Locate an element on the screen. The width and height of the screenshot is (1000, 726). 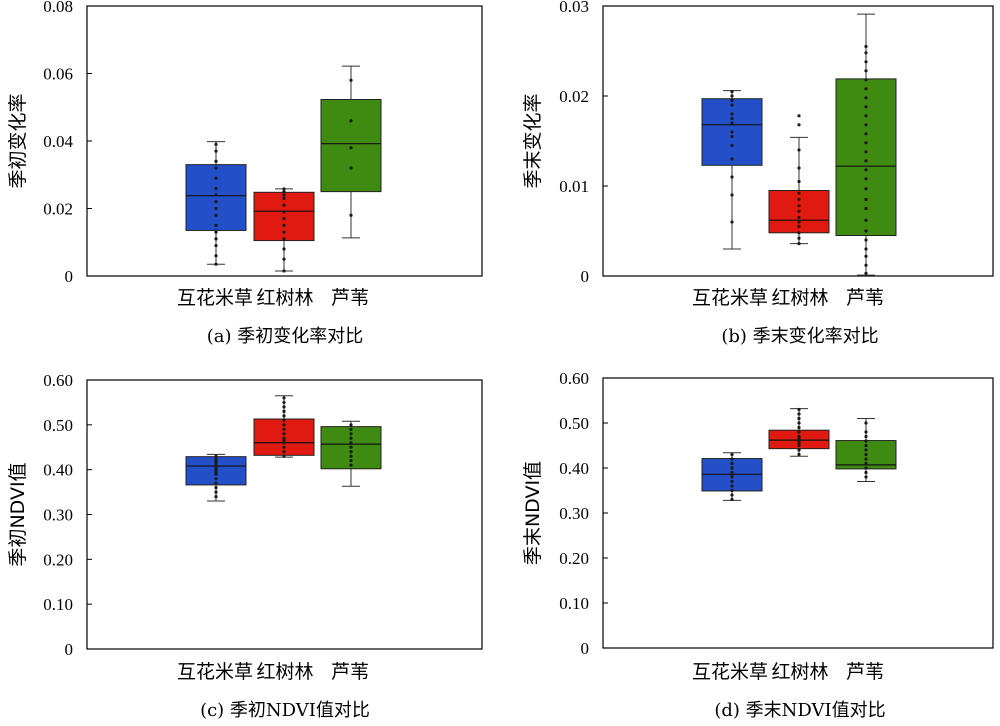
panel-caption: (a) 季初变化率对比 is located at coordinates (285, 336).